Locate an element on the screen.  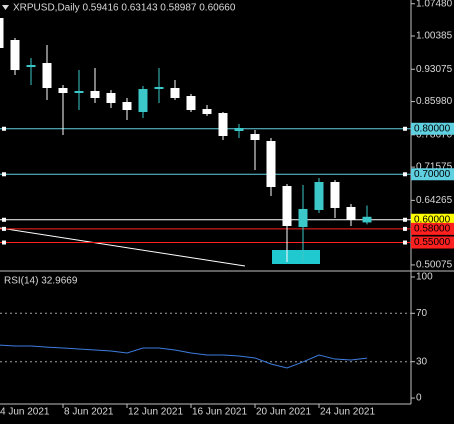
x-tick-label: 24 Jun 2021 is located at coordinates (347, 412).